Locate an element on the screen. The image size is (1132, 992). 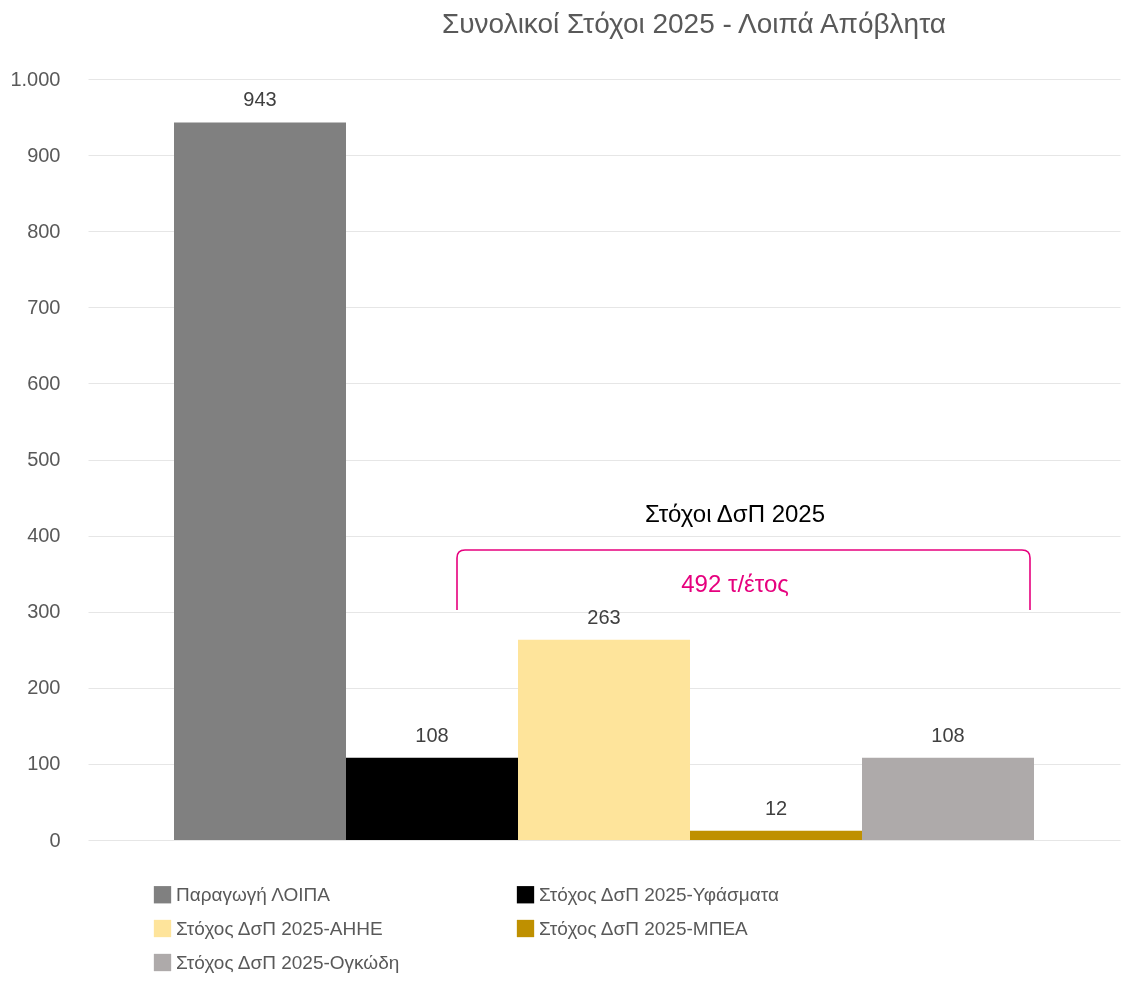
y-tick-label: 1.000 is located at coordinates (35, 78).